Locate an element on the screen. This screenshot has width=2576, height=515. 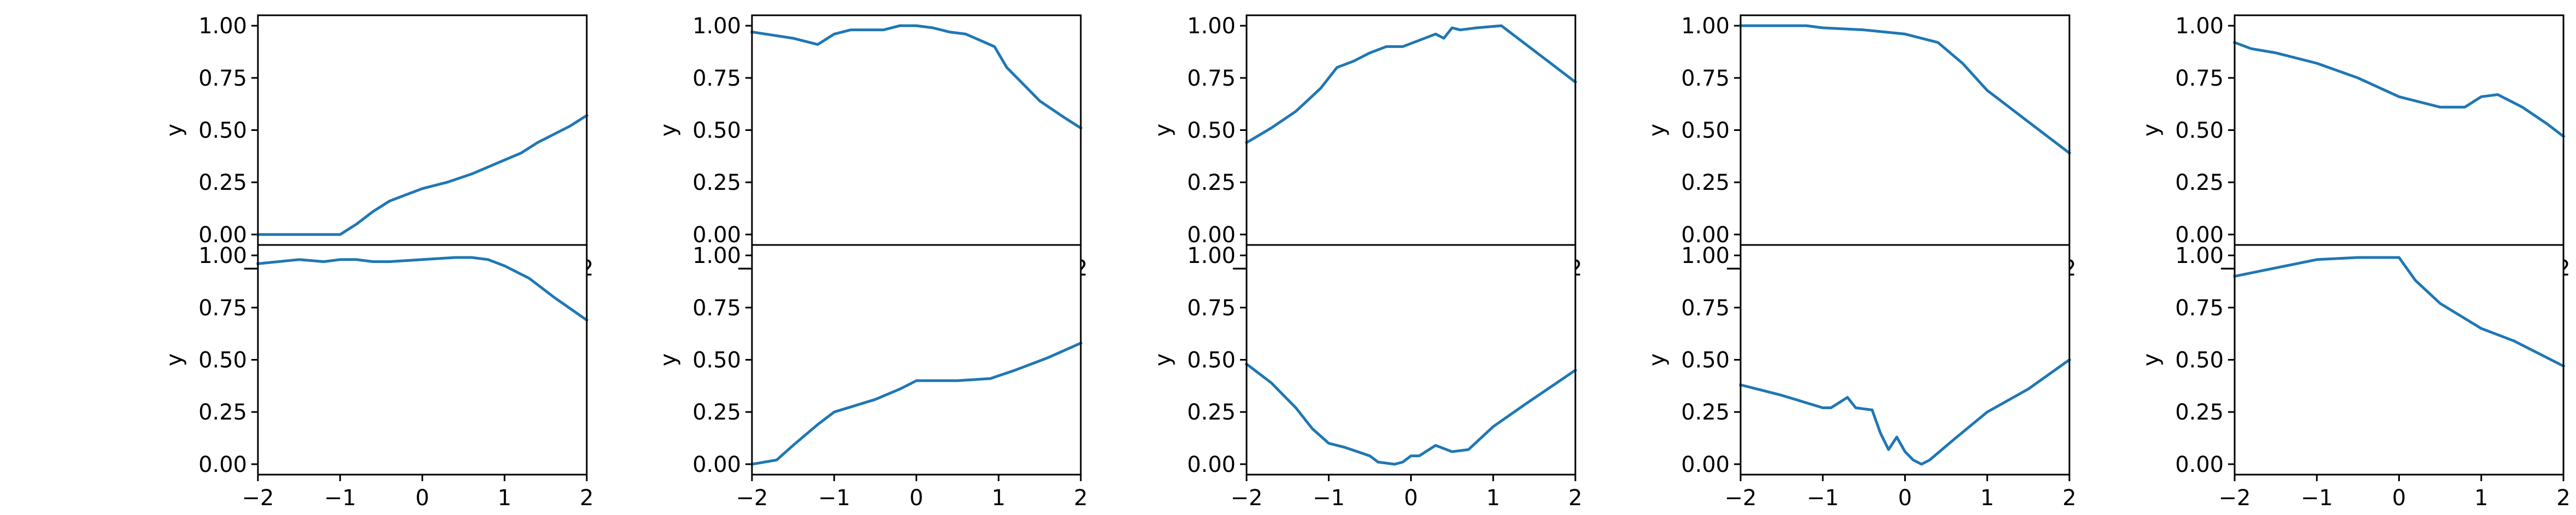
subplot-r1-c3: 0.00 0.25 0.50 0.75 1.00 −2 −1 0 1 2 y is located at coordinates (1861, 377).